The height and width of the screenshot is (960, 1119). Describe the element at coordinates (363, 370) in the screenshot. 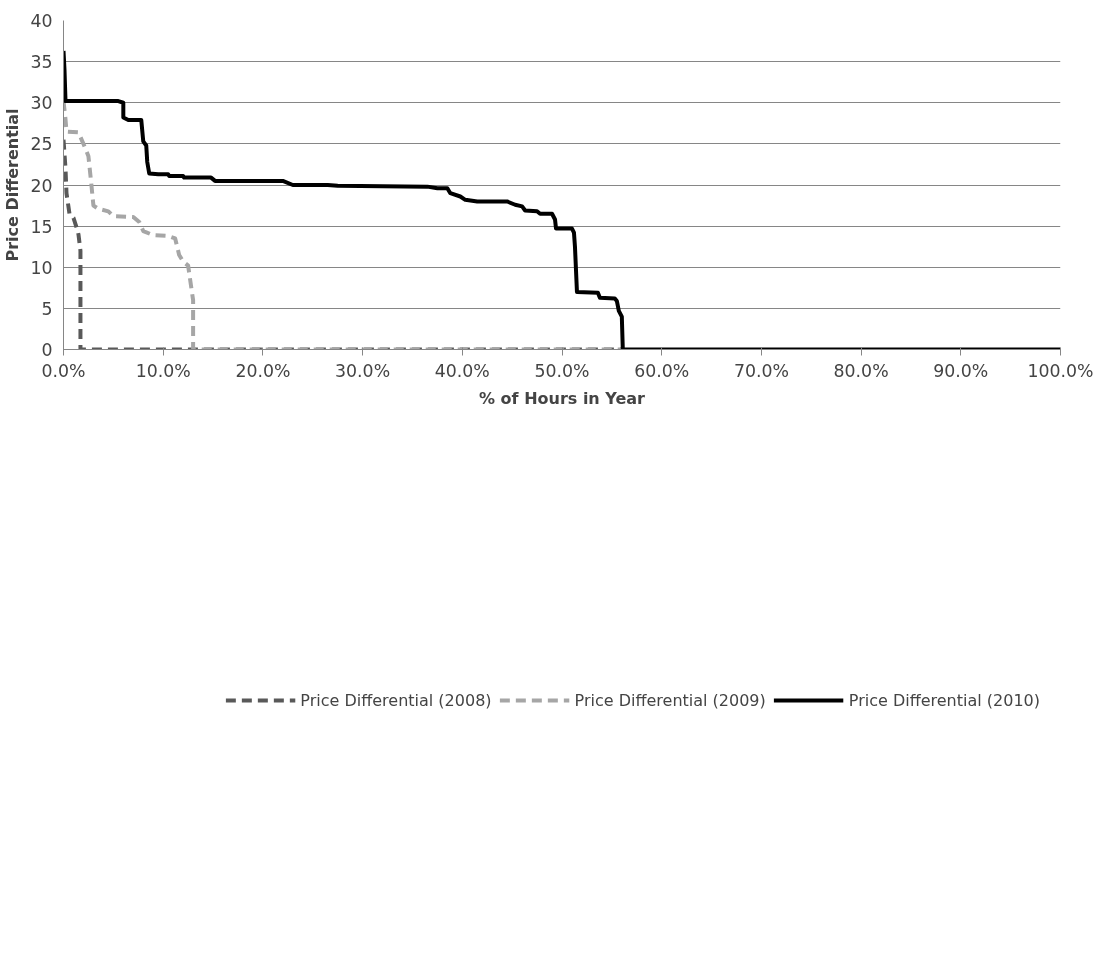

I see `x-tick-label: 30.0%` at that location.